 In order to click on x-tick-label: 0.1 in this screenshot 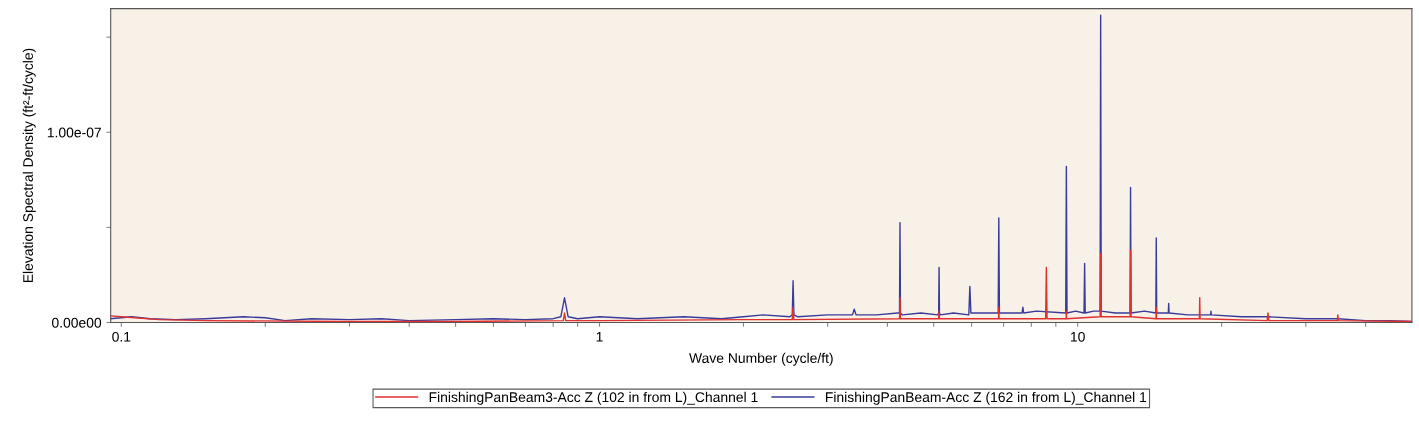, I will do `click(121, 336)`.